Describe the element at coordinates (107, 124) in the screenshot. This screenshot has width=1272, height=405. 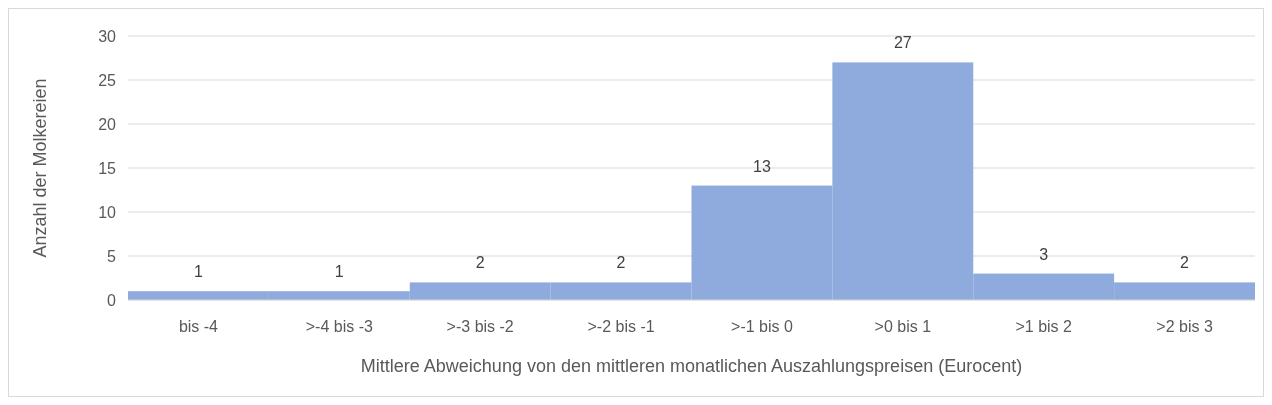
I see `y-tick-label: 20` at that location.